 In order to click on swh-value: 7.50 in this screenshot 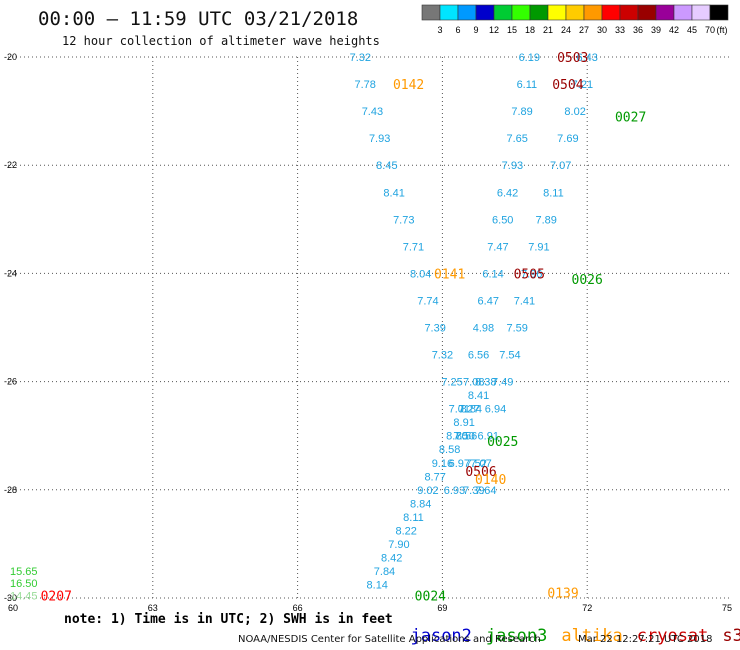, I will do `click(463, 437)`.